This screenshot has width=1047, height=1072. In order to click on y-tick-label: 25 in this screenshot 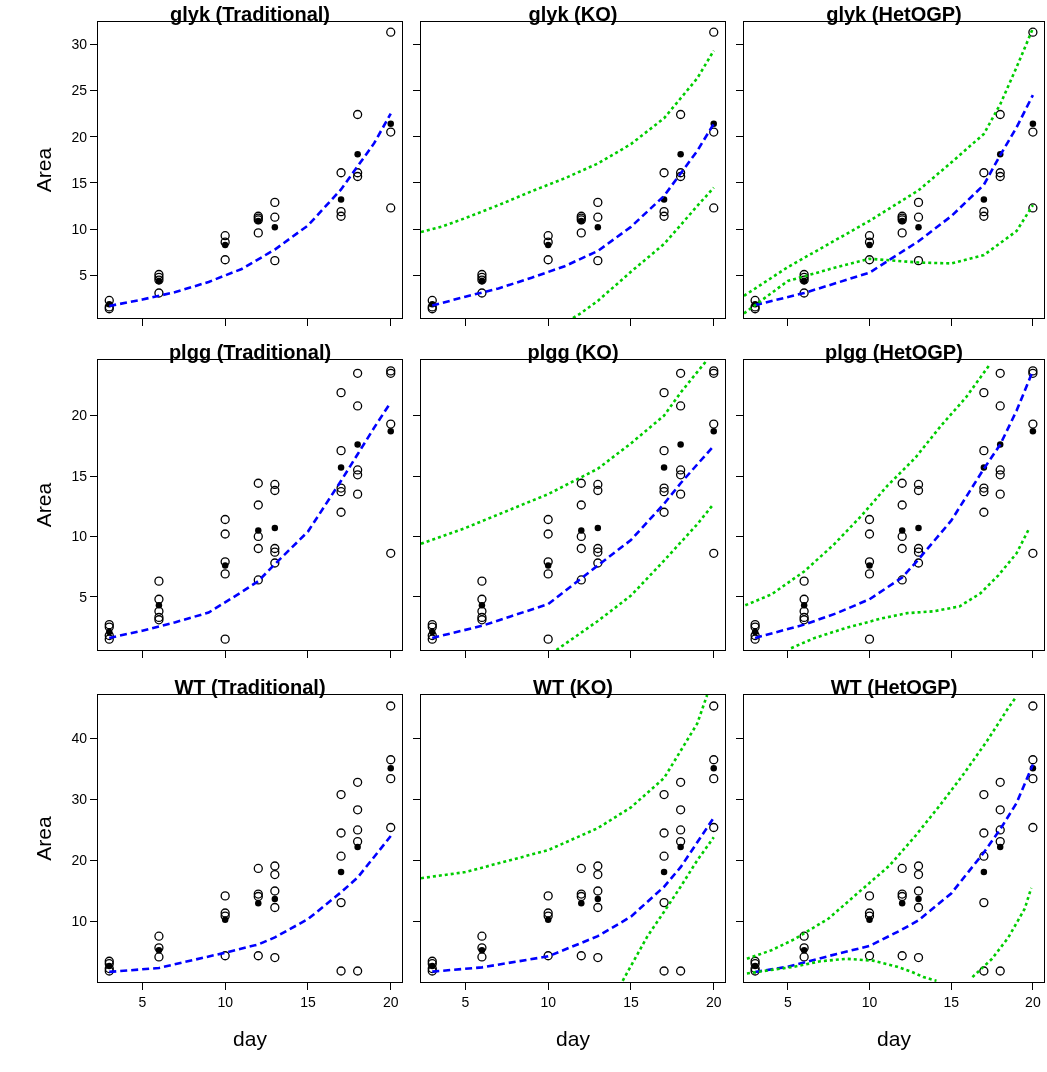, I will do `click(79, 90)`.